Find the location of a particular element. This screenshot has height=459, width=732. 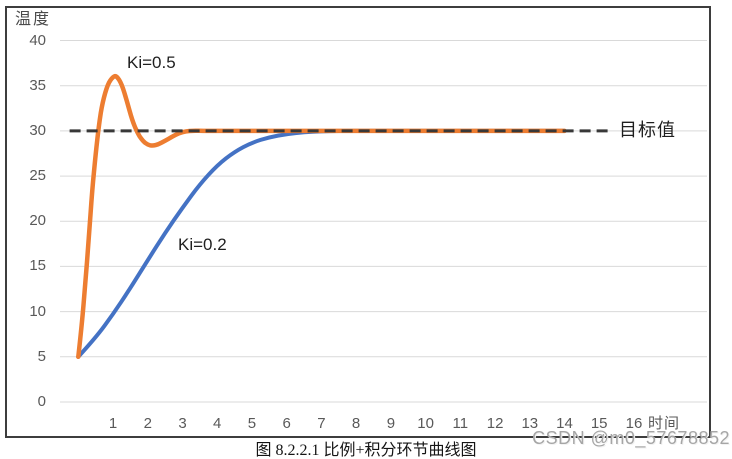

series-label-ki02: Ki=0.2 is located at coordinates (202, 244).